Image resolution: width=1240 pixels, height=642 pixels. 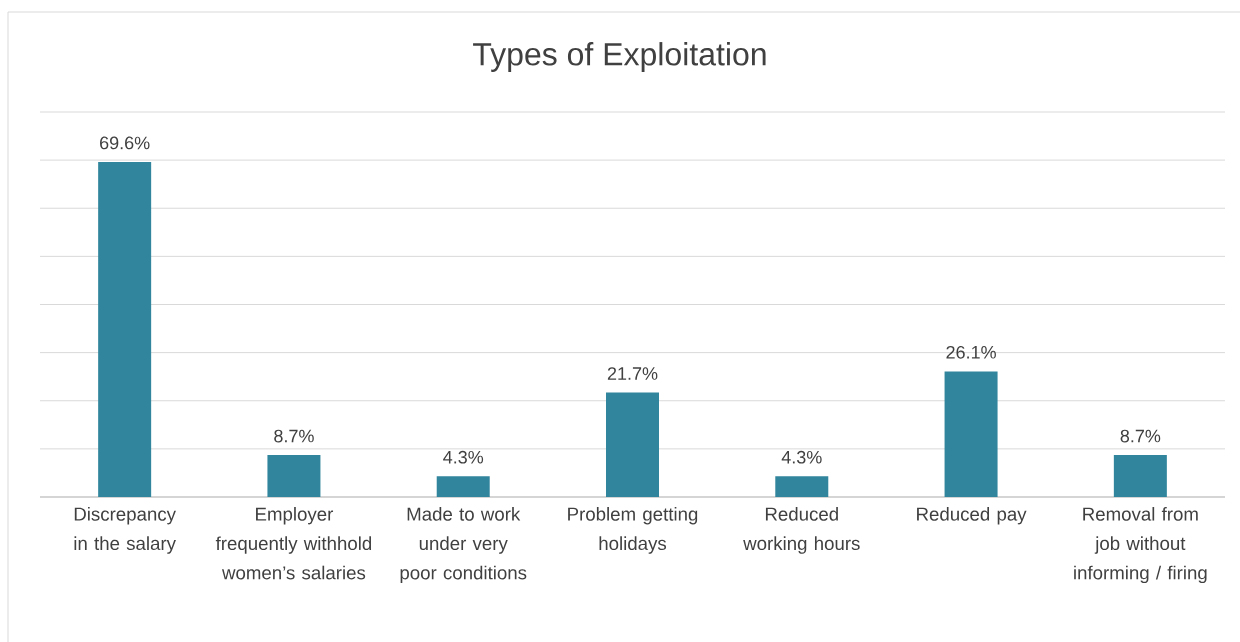 I want to click on x-tick-label: Reduced working hours, so click(x=801, y=530).